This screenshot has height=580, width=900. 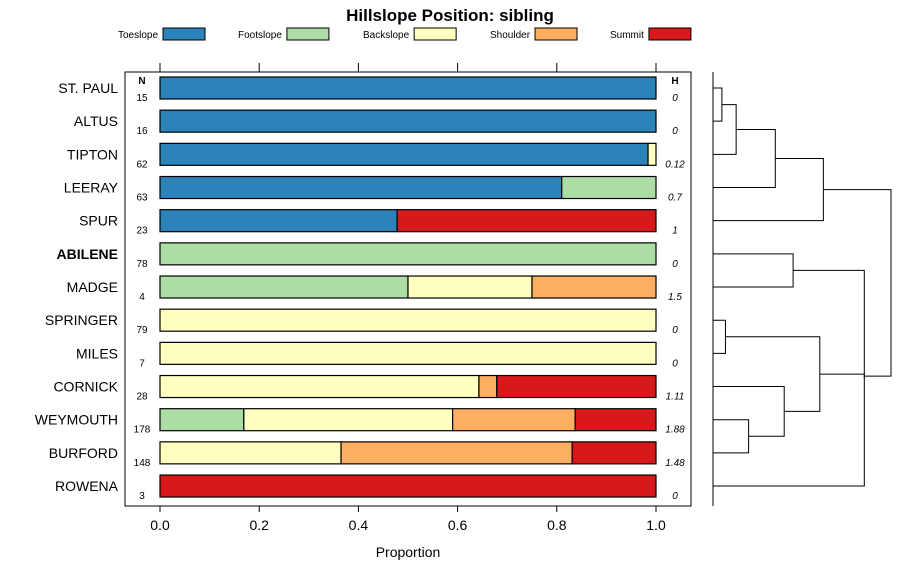 I want to click on row-miles: MILES 7 0, so click(x=377, y=355).